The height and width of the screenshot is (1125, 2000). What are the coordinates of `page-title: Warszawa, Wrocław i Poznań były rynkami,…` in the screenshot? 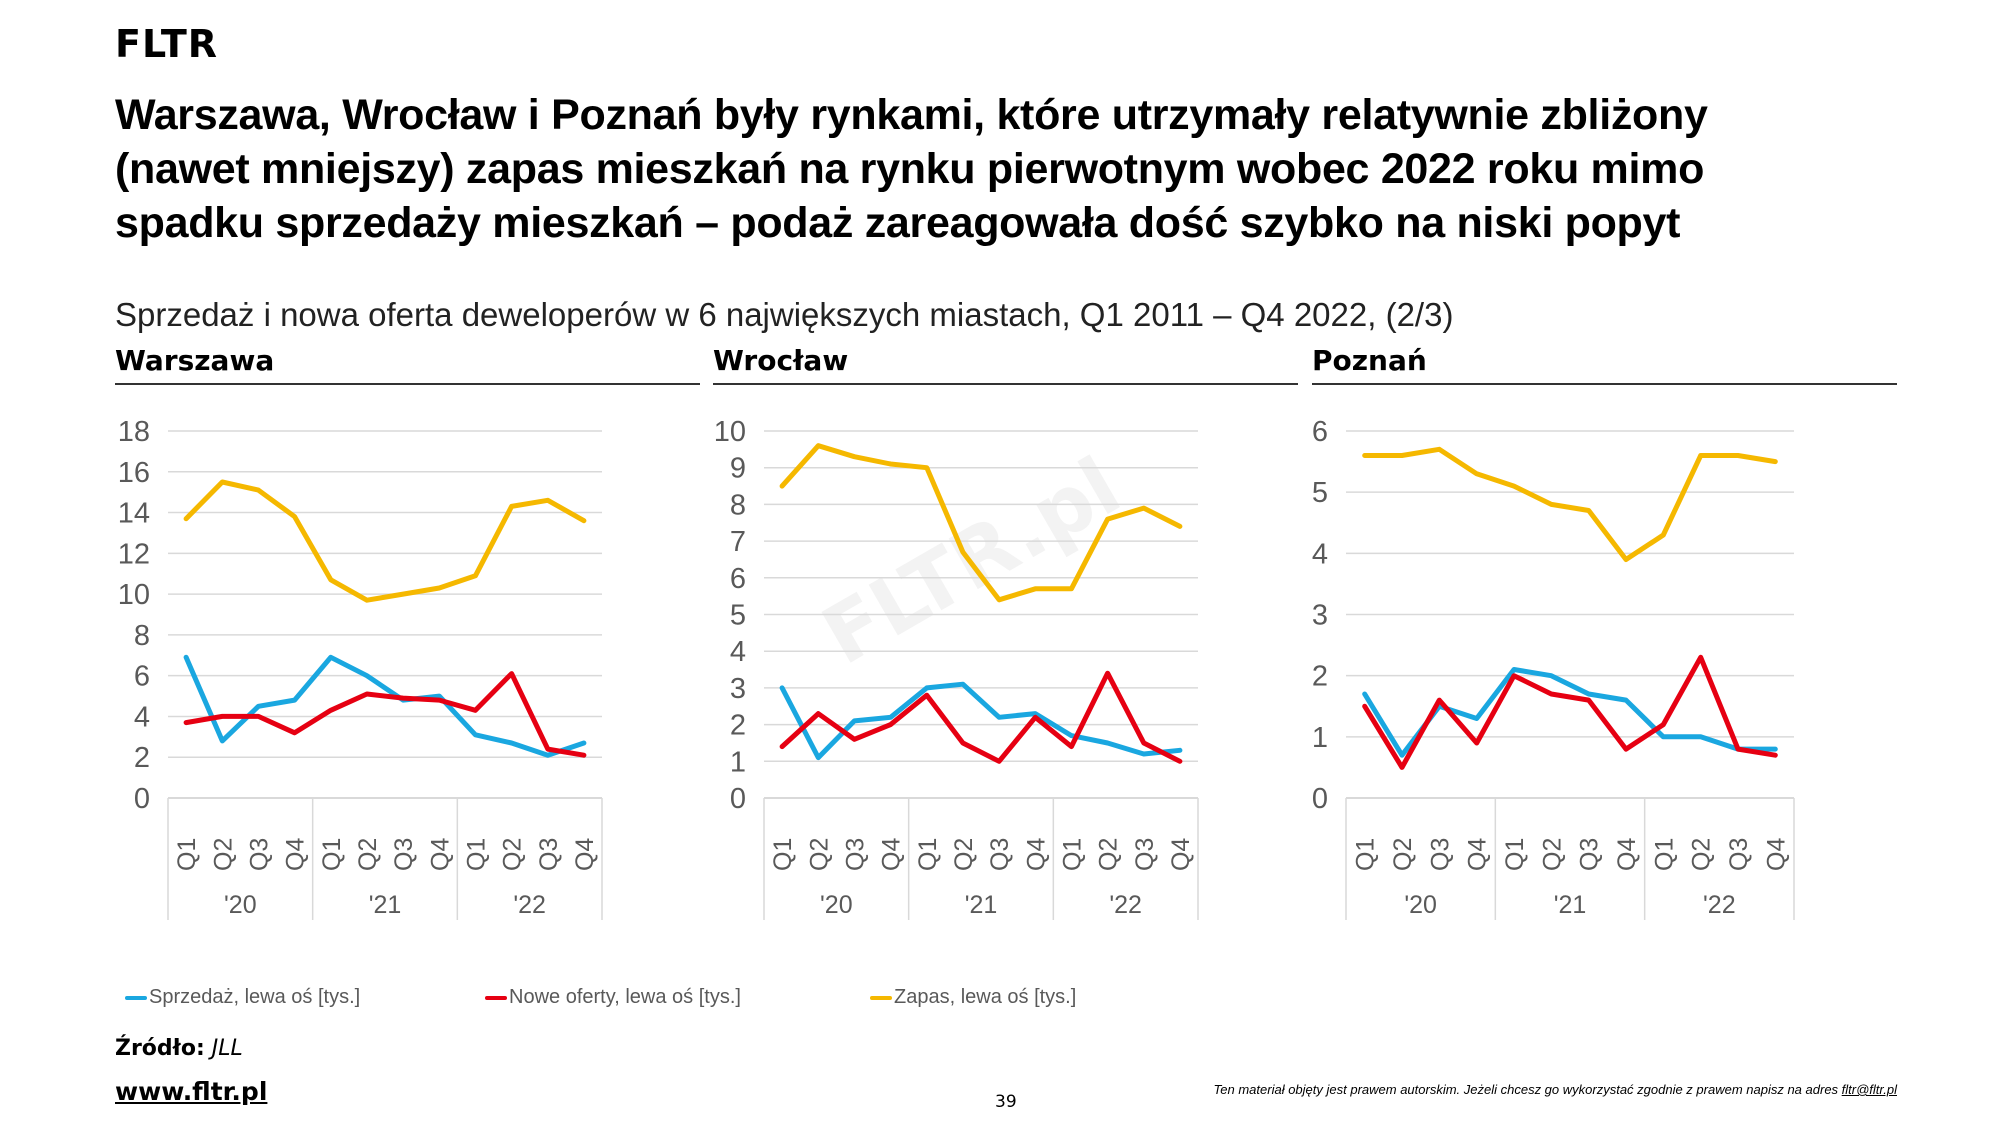 It's located at (1045, 169).